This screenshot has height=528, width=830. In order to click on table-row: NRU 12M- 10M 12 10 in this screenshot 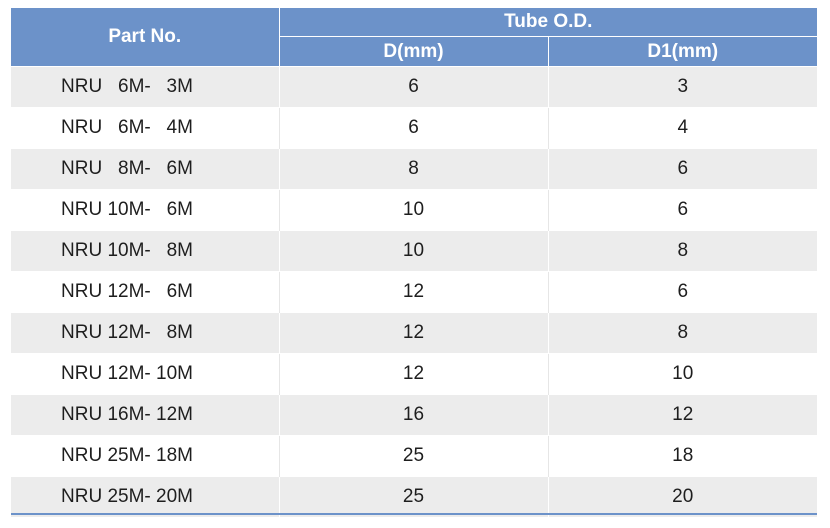, I will do `click(414, 374)`.